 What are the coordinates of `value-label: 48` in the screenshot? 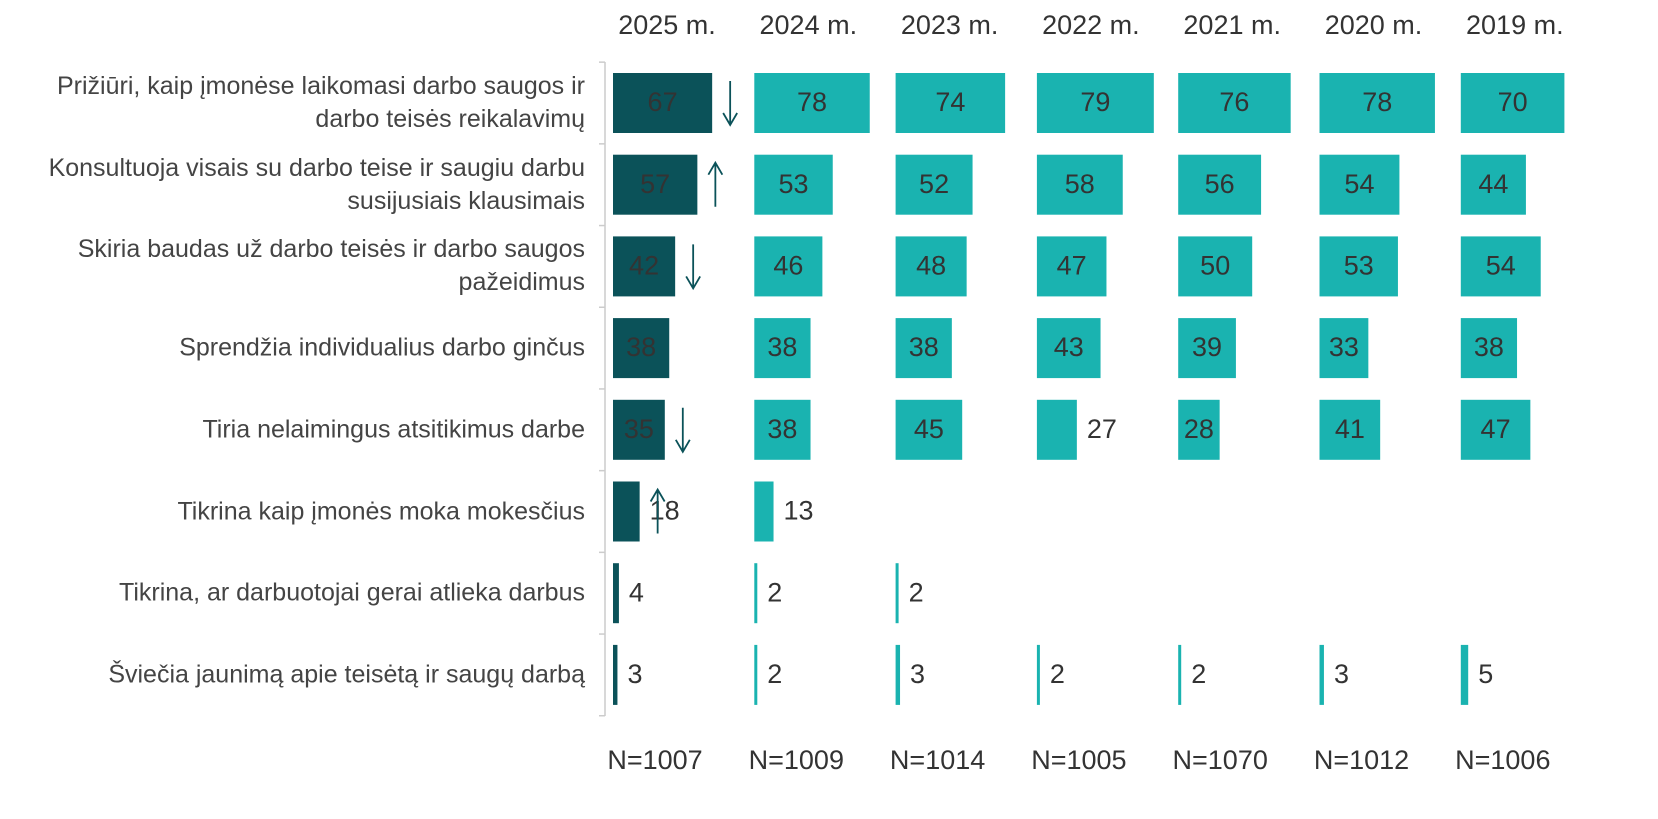 It's located at (931, 266).